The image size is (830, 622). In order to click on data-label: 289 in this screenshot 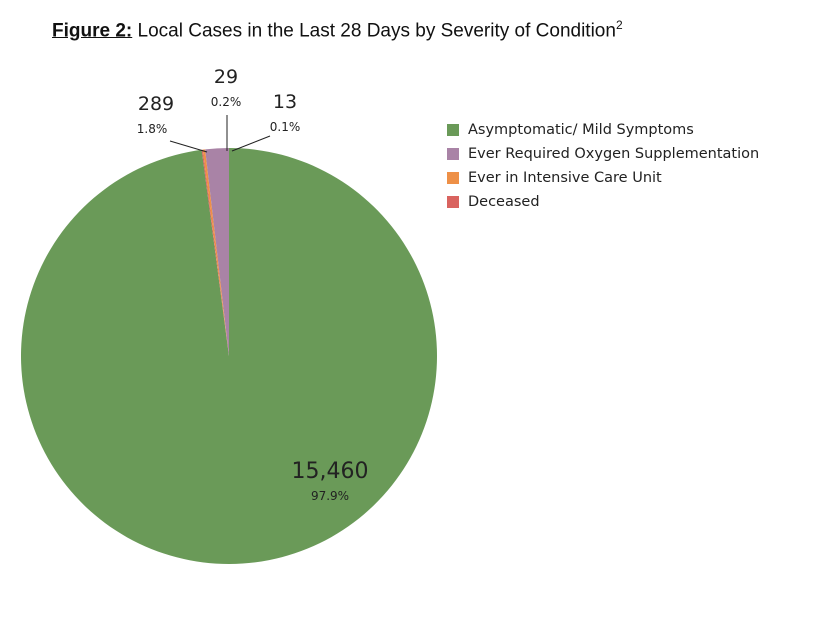, I will do `click(156, 104)`.